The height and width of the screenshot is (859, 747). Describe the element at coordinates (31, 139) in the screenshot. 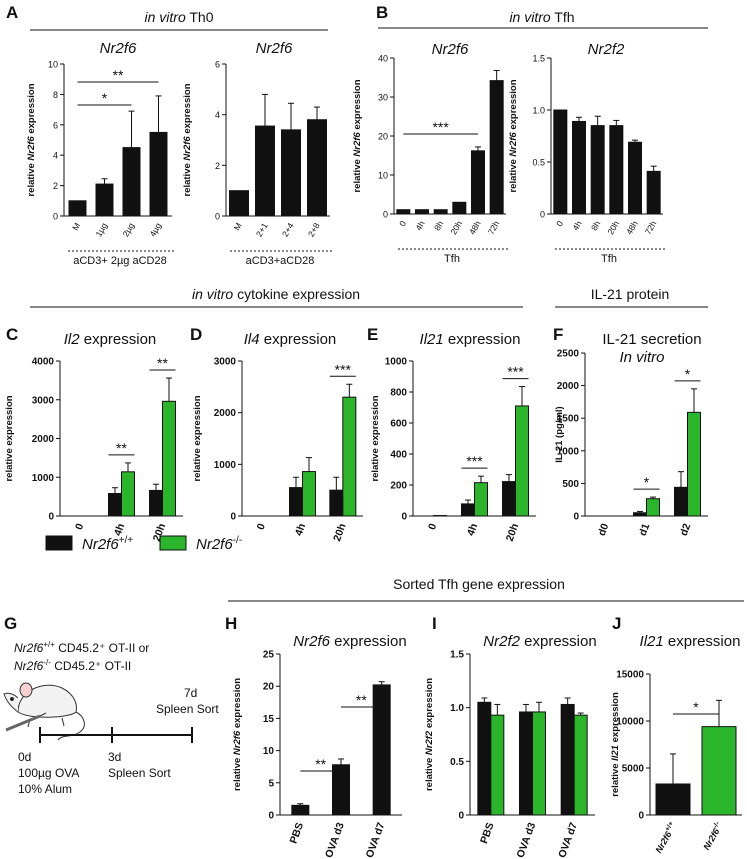

I see `y-axis-label: relative Nr2f6 expression` at that location.